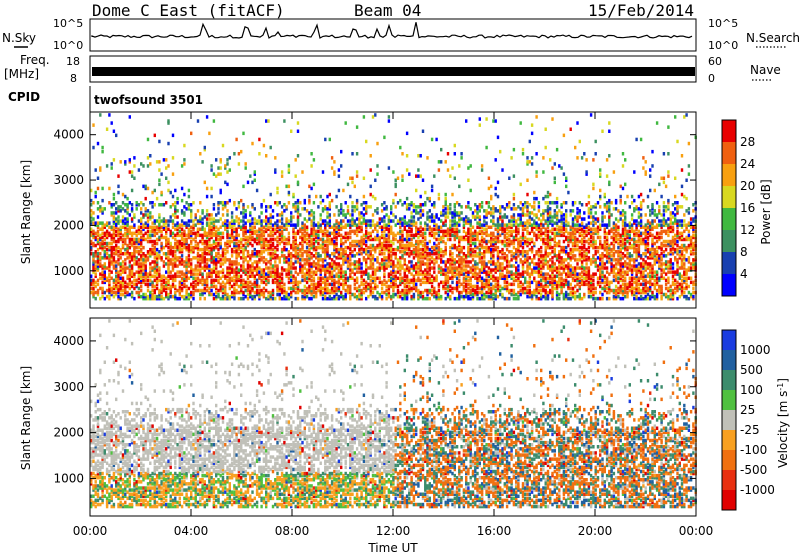  What do you see at coordinates (641, 10) in the screenshot?
I see `date-label: 15/Feb/2014` at bounding box center [641, 10].